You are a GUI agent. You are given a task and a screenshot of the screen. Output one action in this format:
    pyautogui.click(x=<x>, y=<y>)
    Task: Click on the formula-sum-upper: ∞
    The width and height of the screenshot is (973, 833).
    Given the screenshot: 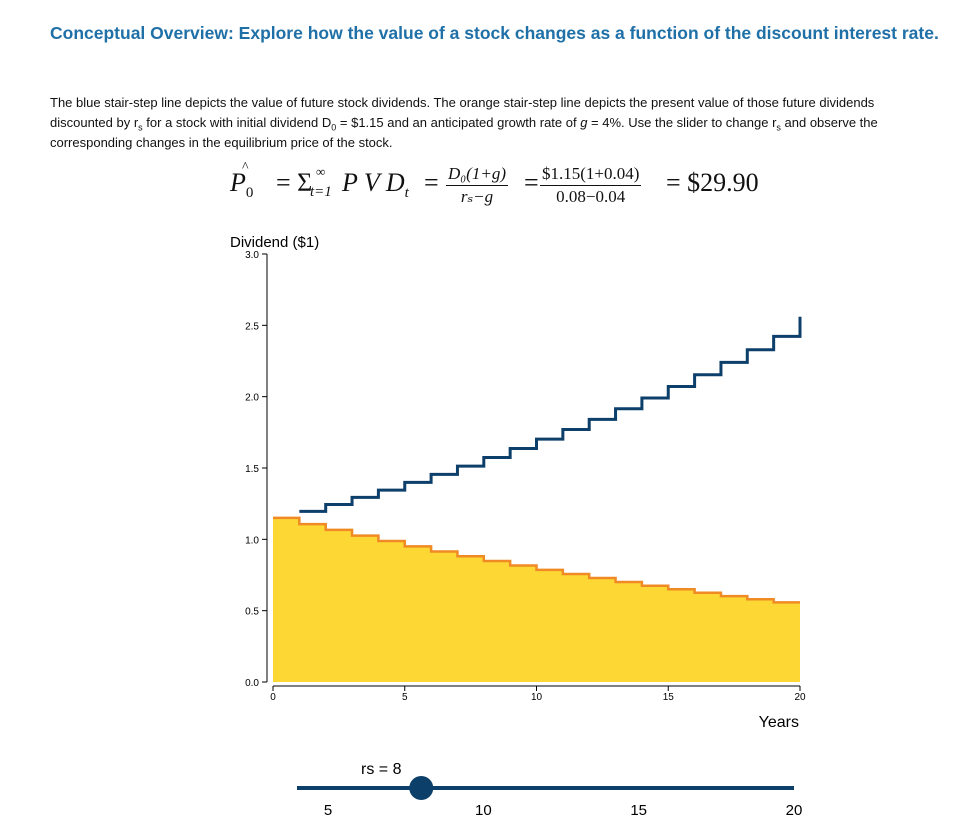 What is the action you would take?
    pyautogui.click(x=321, y=171)
    